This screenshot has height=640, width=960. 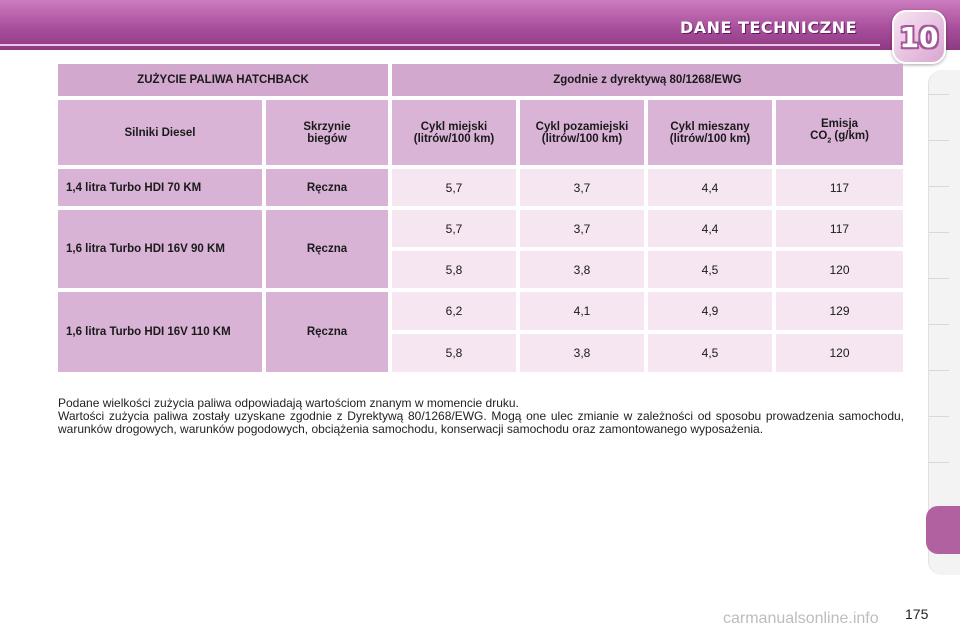 I want to click on emission-label: Emisja, so click(x=839, y=123).